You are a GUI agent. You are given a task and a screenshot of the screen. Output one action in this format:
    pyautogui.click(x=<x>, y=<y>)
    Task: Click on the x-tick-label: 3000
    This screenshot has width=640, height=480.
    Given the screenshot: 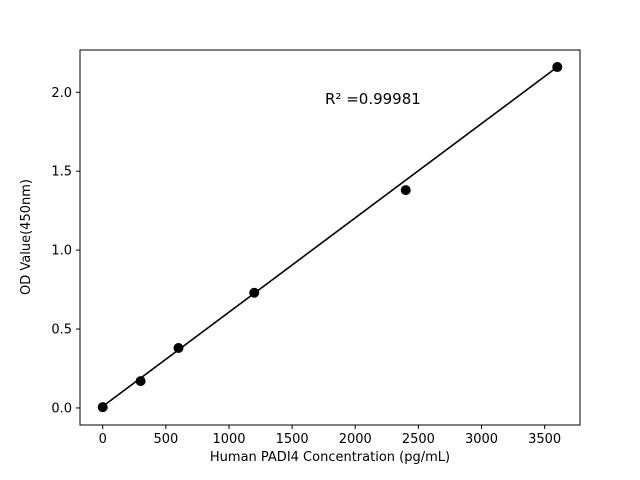 What is the action you would take?
    pyautogui.click(x=481, y=439)
    